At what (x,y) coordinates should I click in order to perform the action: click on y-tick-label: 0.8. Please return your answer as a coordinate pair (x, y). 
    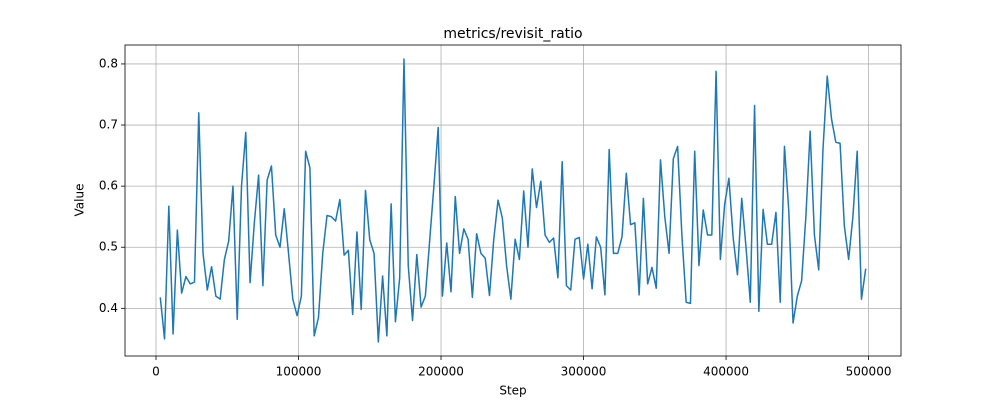
    Looking at the image, I should click on (108, 63).